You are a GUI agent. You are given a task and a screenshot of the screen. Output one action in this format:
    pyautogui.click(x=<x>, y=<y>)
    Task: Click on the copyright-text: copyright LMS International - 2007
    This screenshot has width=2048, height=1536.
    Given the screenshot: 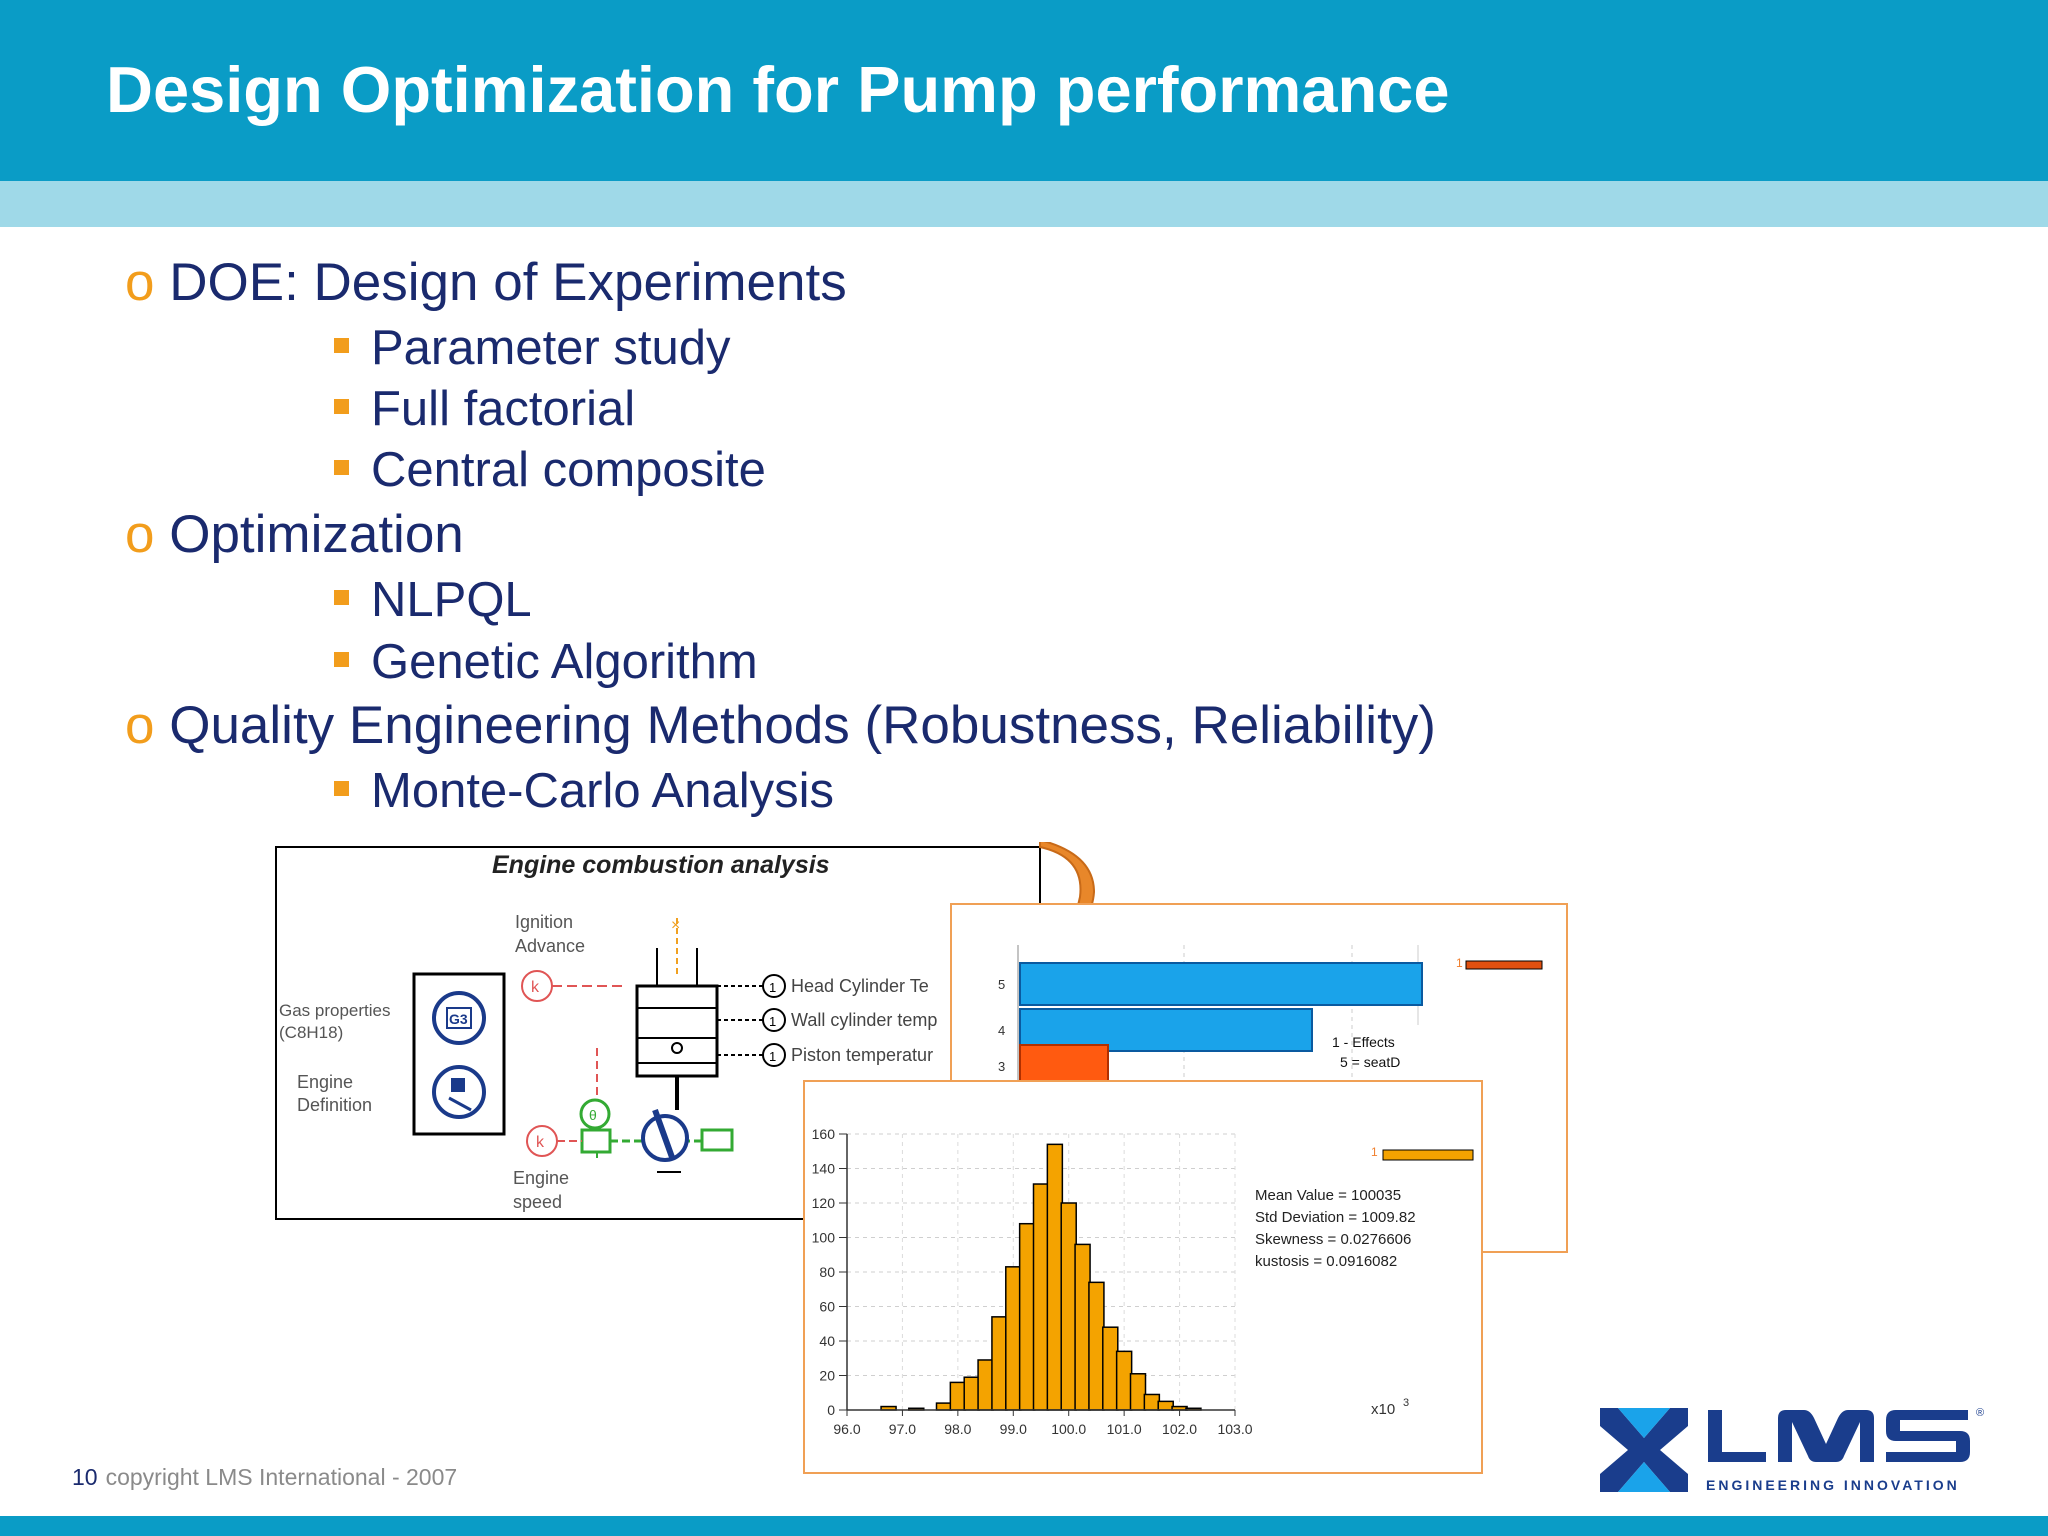 What is the action you would take?
    pyautogui.click(x=281, y=1477)
    